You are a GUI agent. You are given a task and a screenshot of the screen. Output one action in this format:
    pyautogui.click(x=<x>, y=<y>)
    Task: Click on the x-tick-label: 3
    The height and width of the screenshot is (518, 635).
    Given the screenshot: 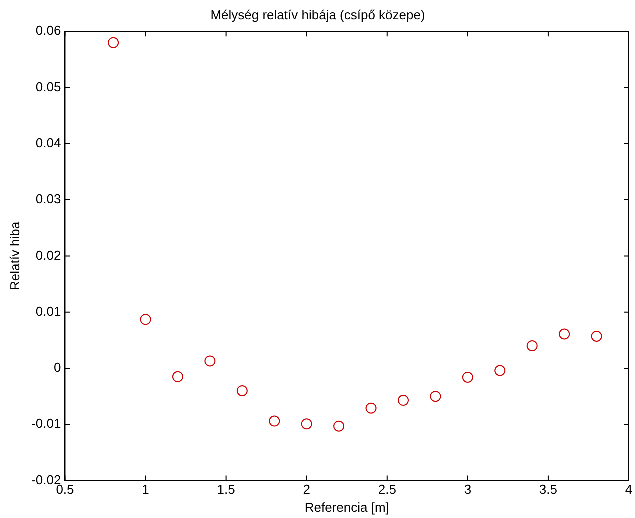 What is the action you would take?
    pyautogui.click(x=468, y=490)
    